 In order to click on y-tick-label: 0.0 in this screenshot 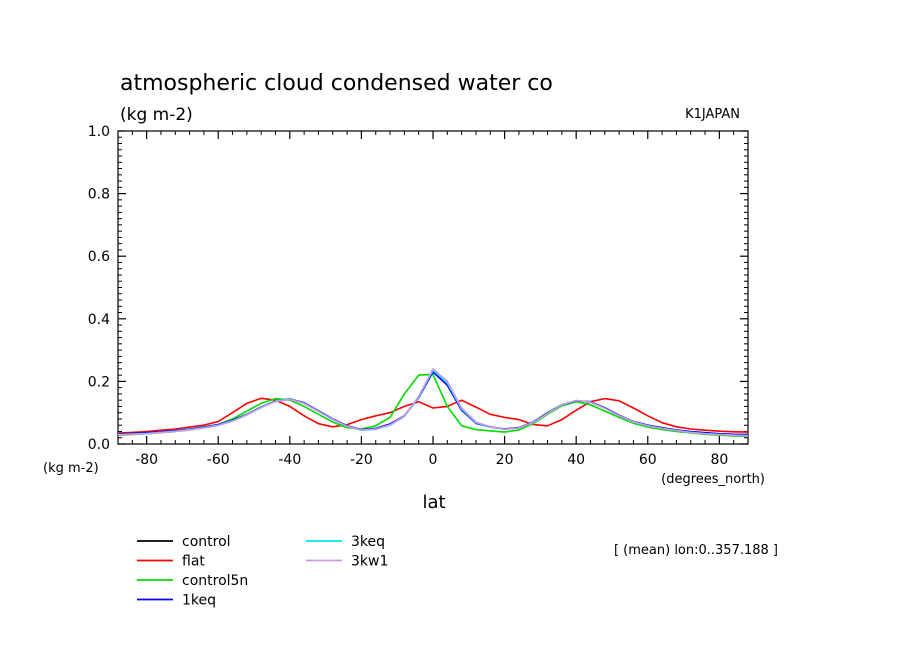, I will do `click(99, 445)`.